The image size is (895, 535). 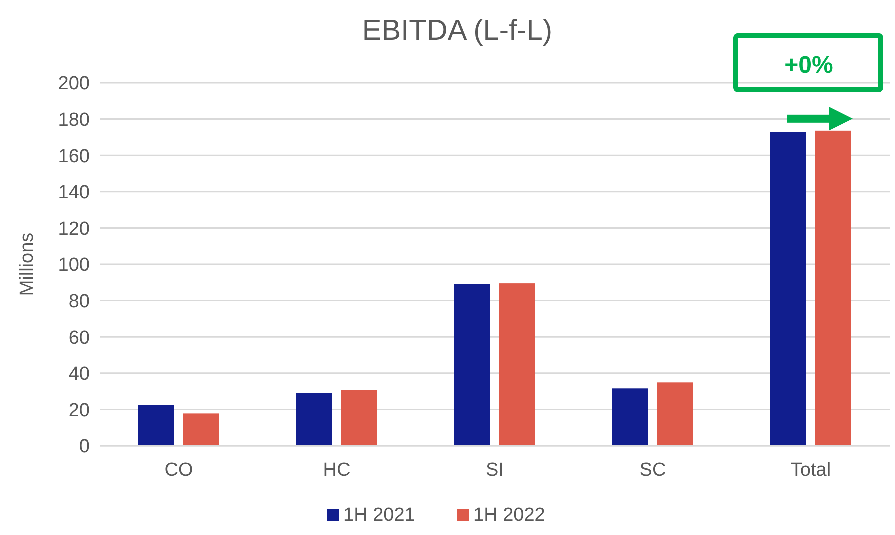 What do you see at coordinates (653, 470) in the screenshot?
I see `x-tick-label: SC` at bounding box center [653, 470].